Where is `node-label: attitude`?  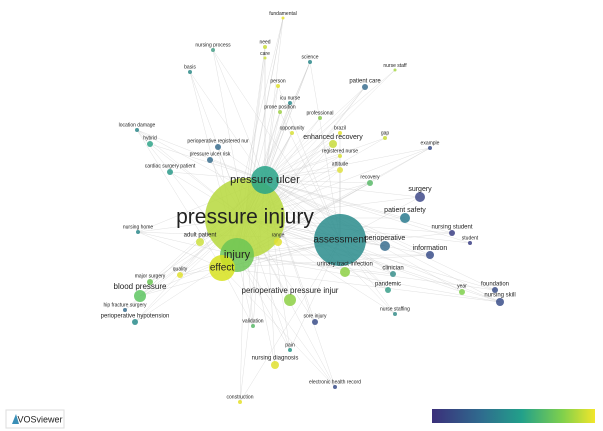 node-label: attitude is located at coordinates (340, 164).